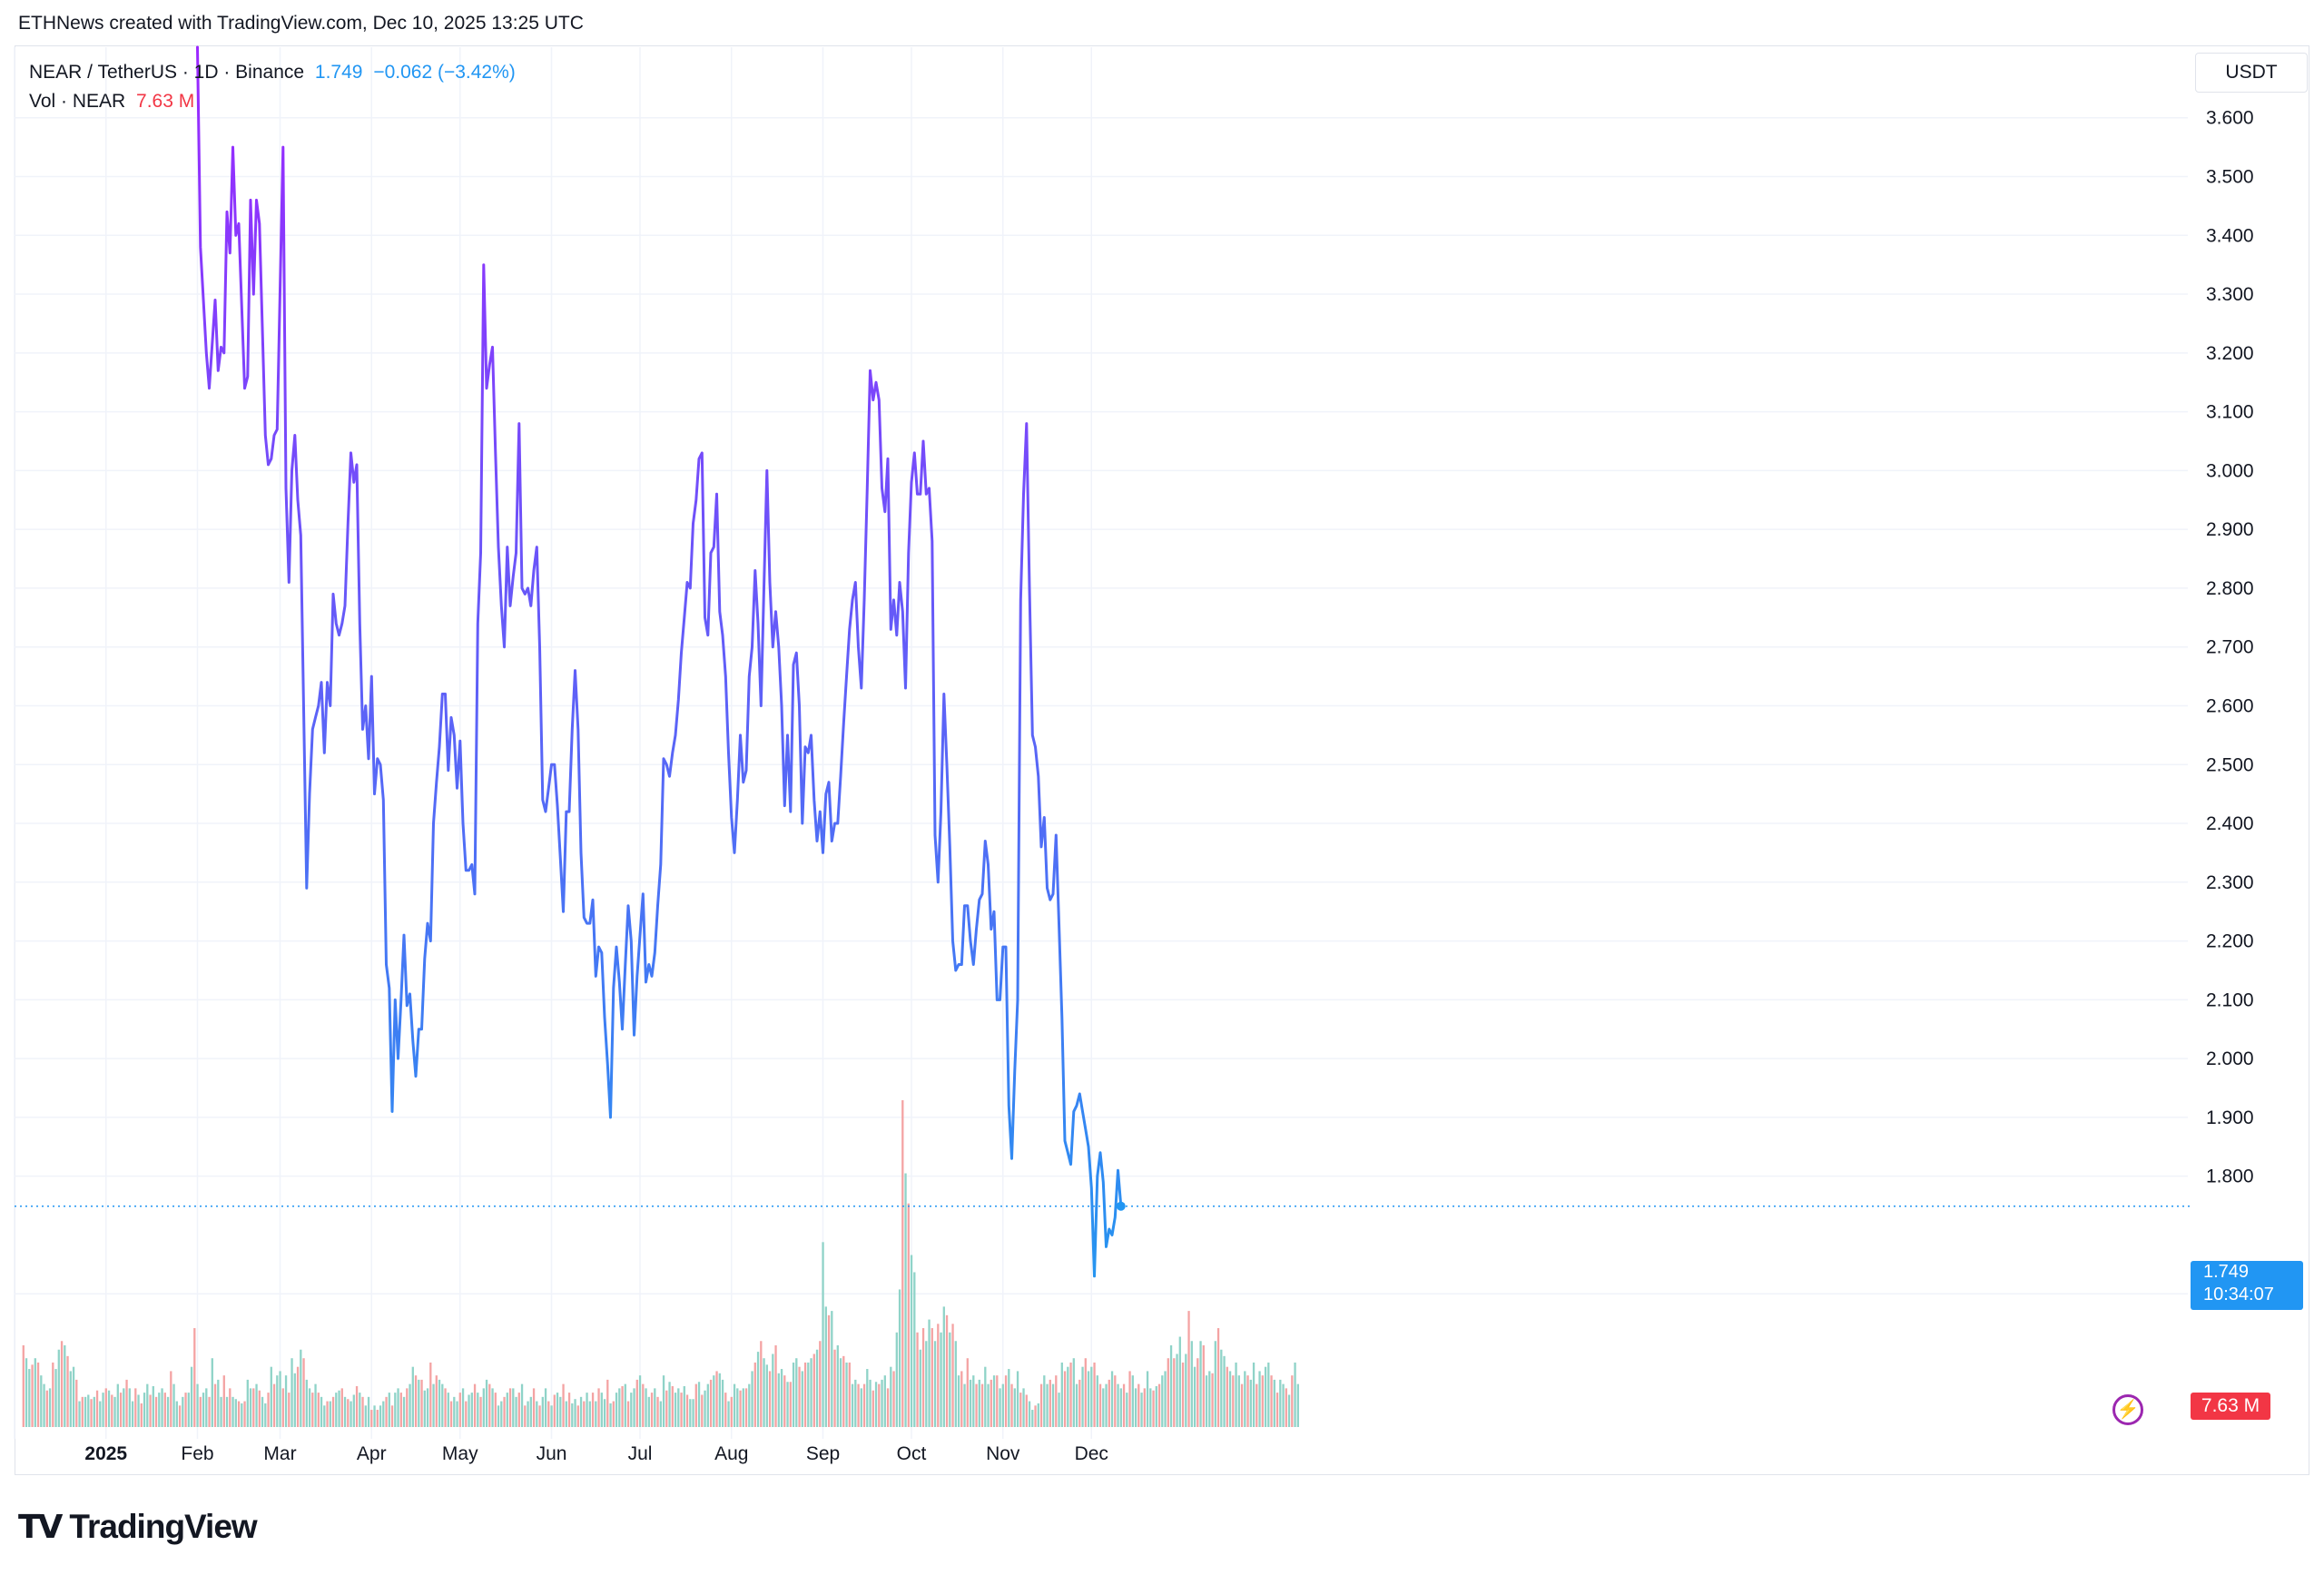  I want to click on legend-volume-row: Vol · NEAR 7.63 M, so click(114, 102).